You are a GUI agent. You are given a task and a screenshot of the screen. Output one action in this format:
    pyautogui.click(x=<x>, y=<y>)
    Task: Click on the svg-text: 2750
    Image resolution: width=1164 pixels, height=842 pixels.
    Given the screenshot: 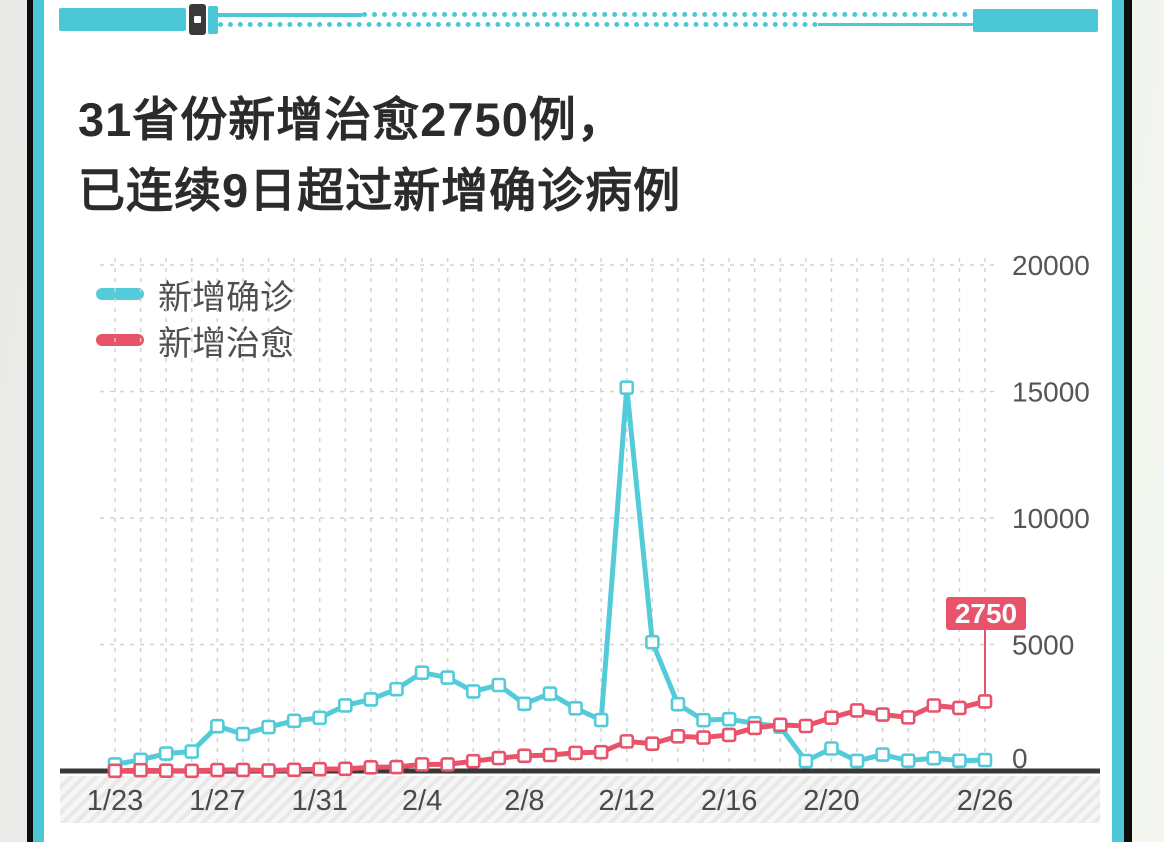 What is the action you would take?
    pyautogui.click(x=986, y=613)
    